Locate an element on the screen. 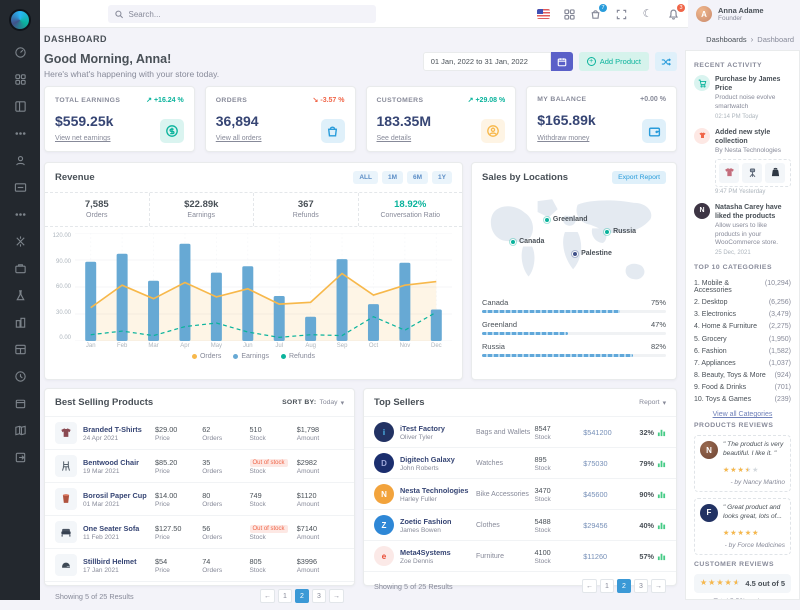 Image resolution: width=800 pixels, height=610 pixels. page-title-row: DASHBOARD Dashboards › Dashboard is located at coordinates (419, 39).